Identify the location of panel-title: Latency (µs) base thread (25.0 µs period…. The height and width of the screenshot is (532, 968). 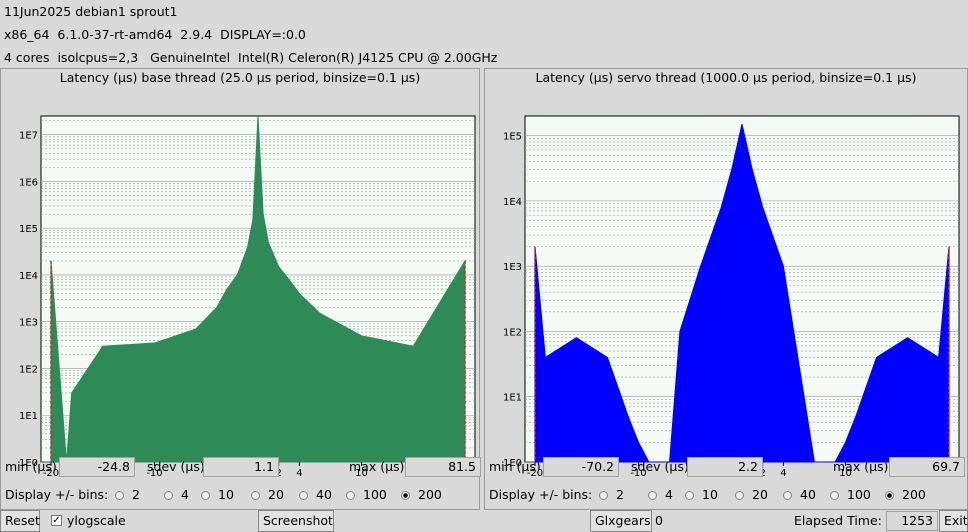
(240, 77).